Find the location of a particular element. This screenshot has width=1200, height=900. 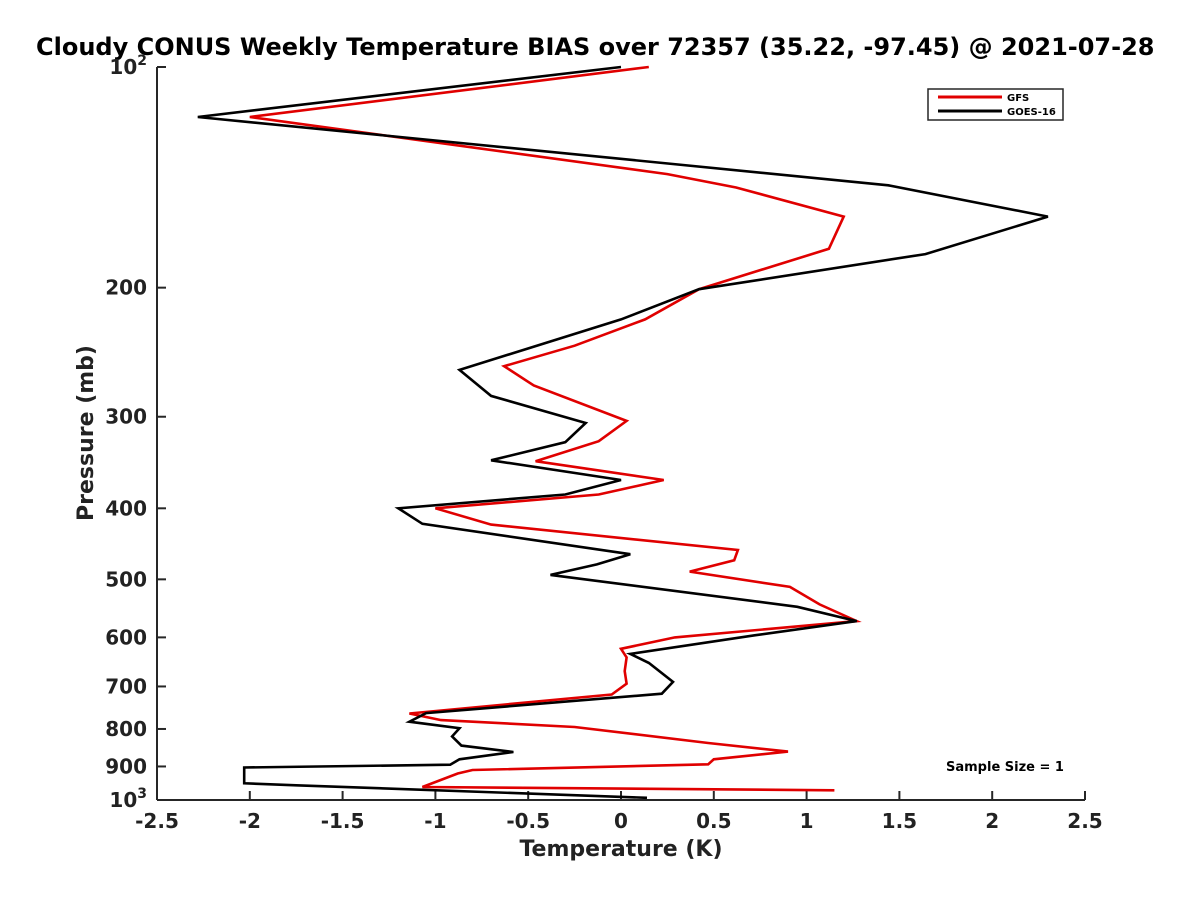

y-tick-label: 700 is located at coordinates (126, 686).